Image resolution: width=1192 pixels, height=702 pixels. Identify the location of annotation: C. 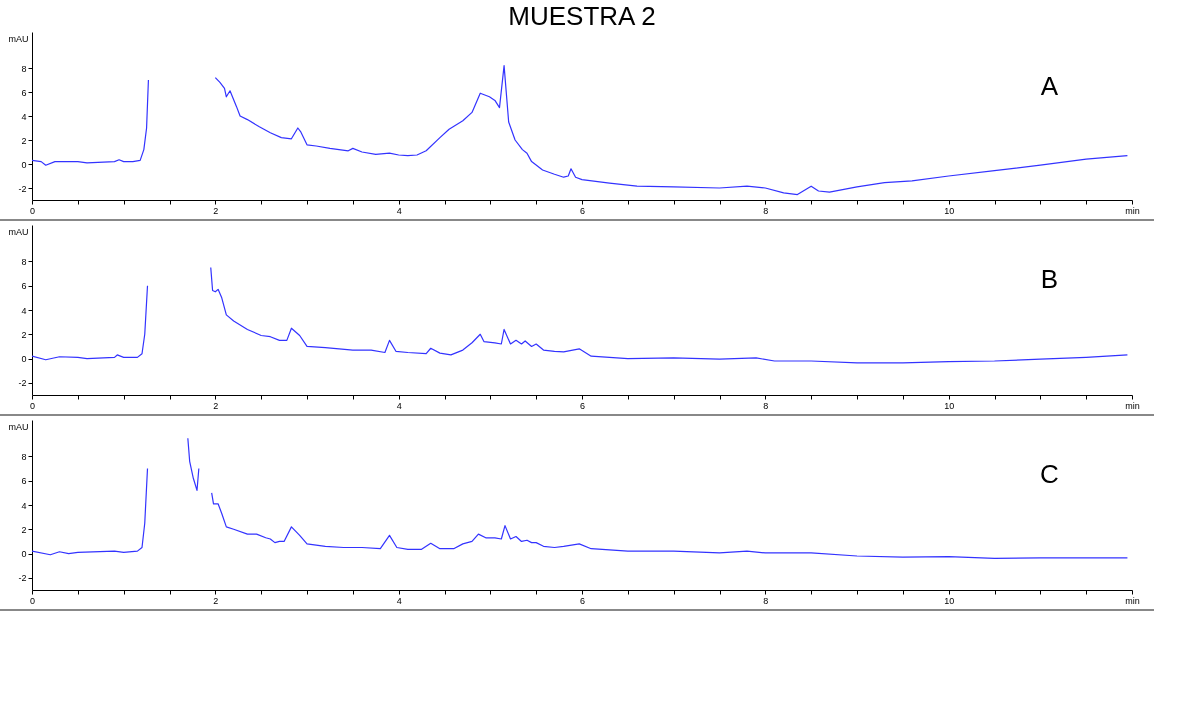
(1049, 474).